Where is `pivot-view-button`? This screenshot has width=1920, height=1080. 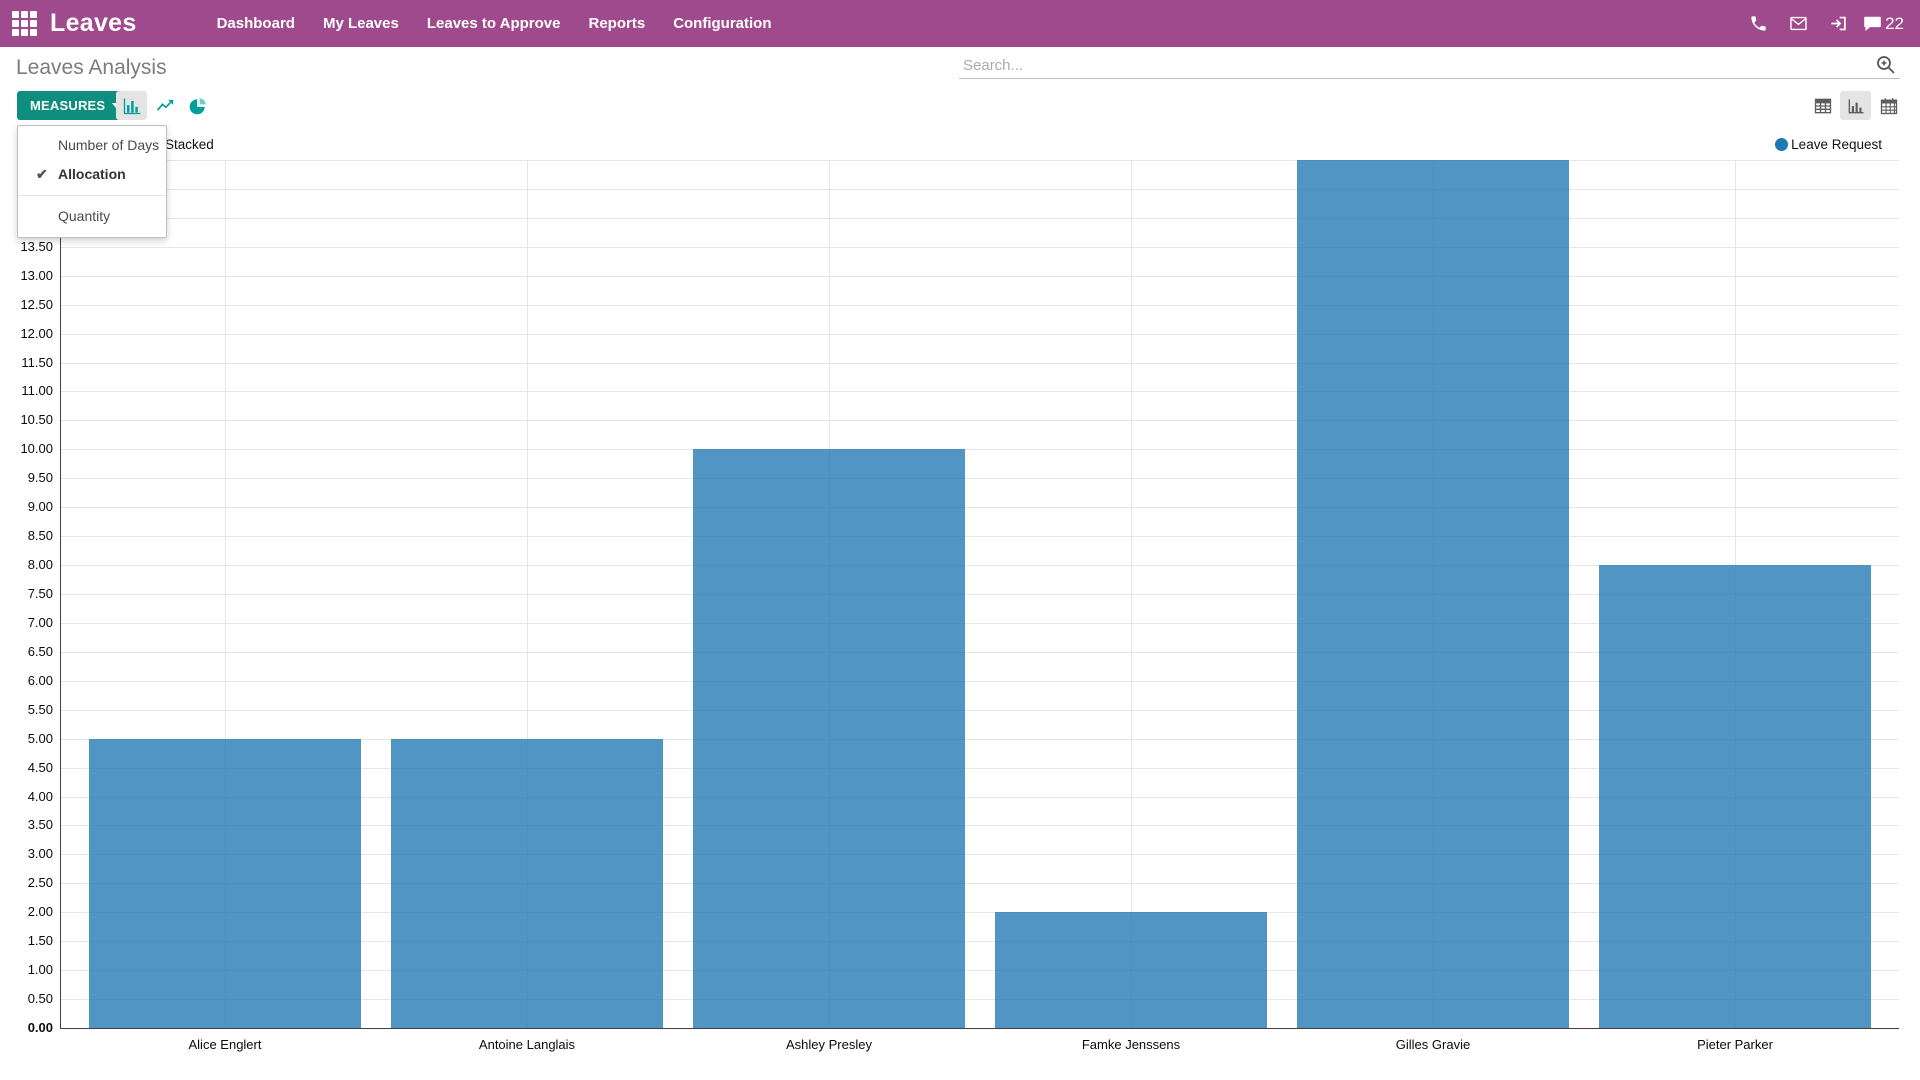 pivot-view-button is located at coordinates (1822, 105).